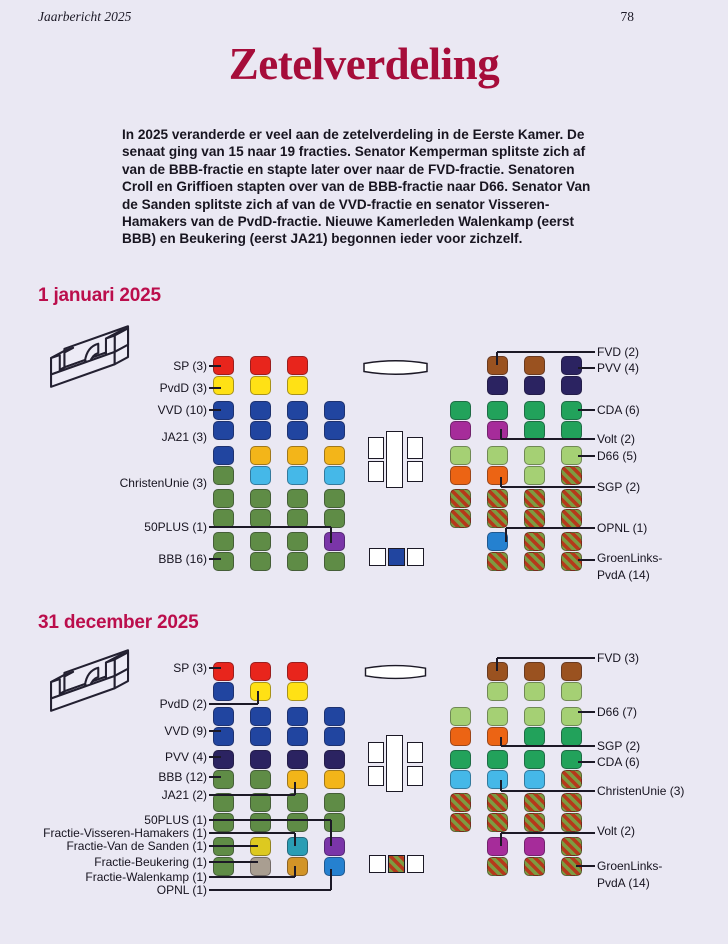  I want to click on document-header: Jaarbericht 2025, so click(85, 16).